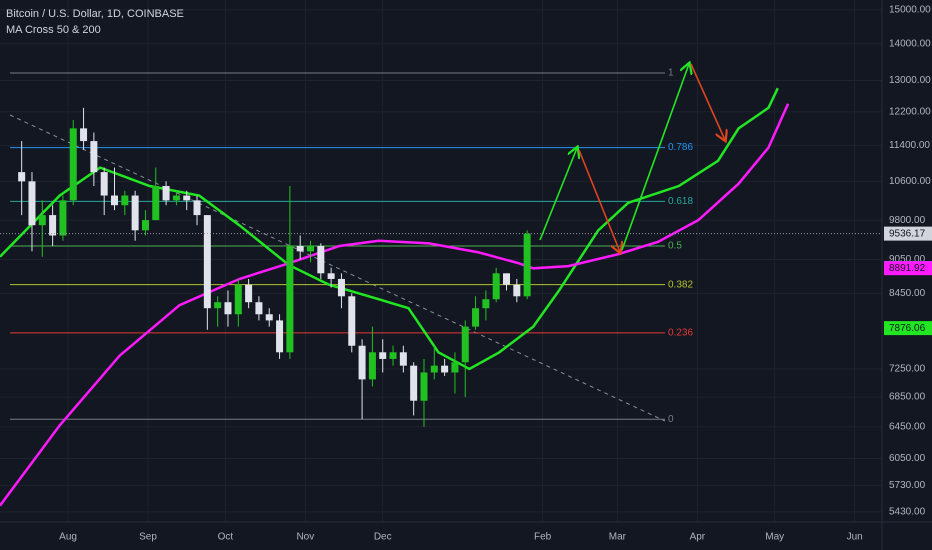 The width and height of the screenshot is (932, 550). I want to click on x-tick-label: Nov, so click(305, 537).